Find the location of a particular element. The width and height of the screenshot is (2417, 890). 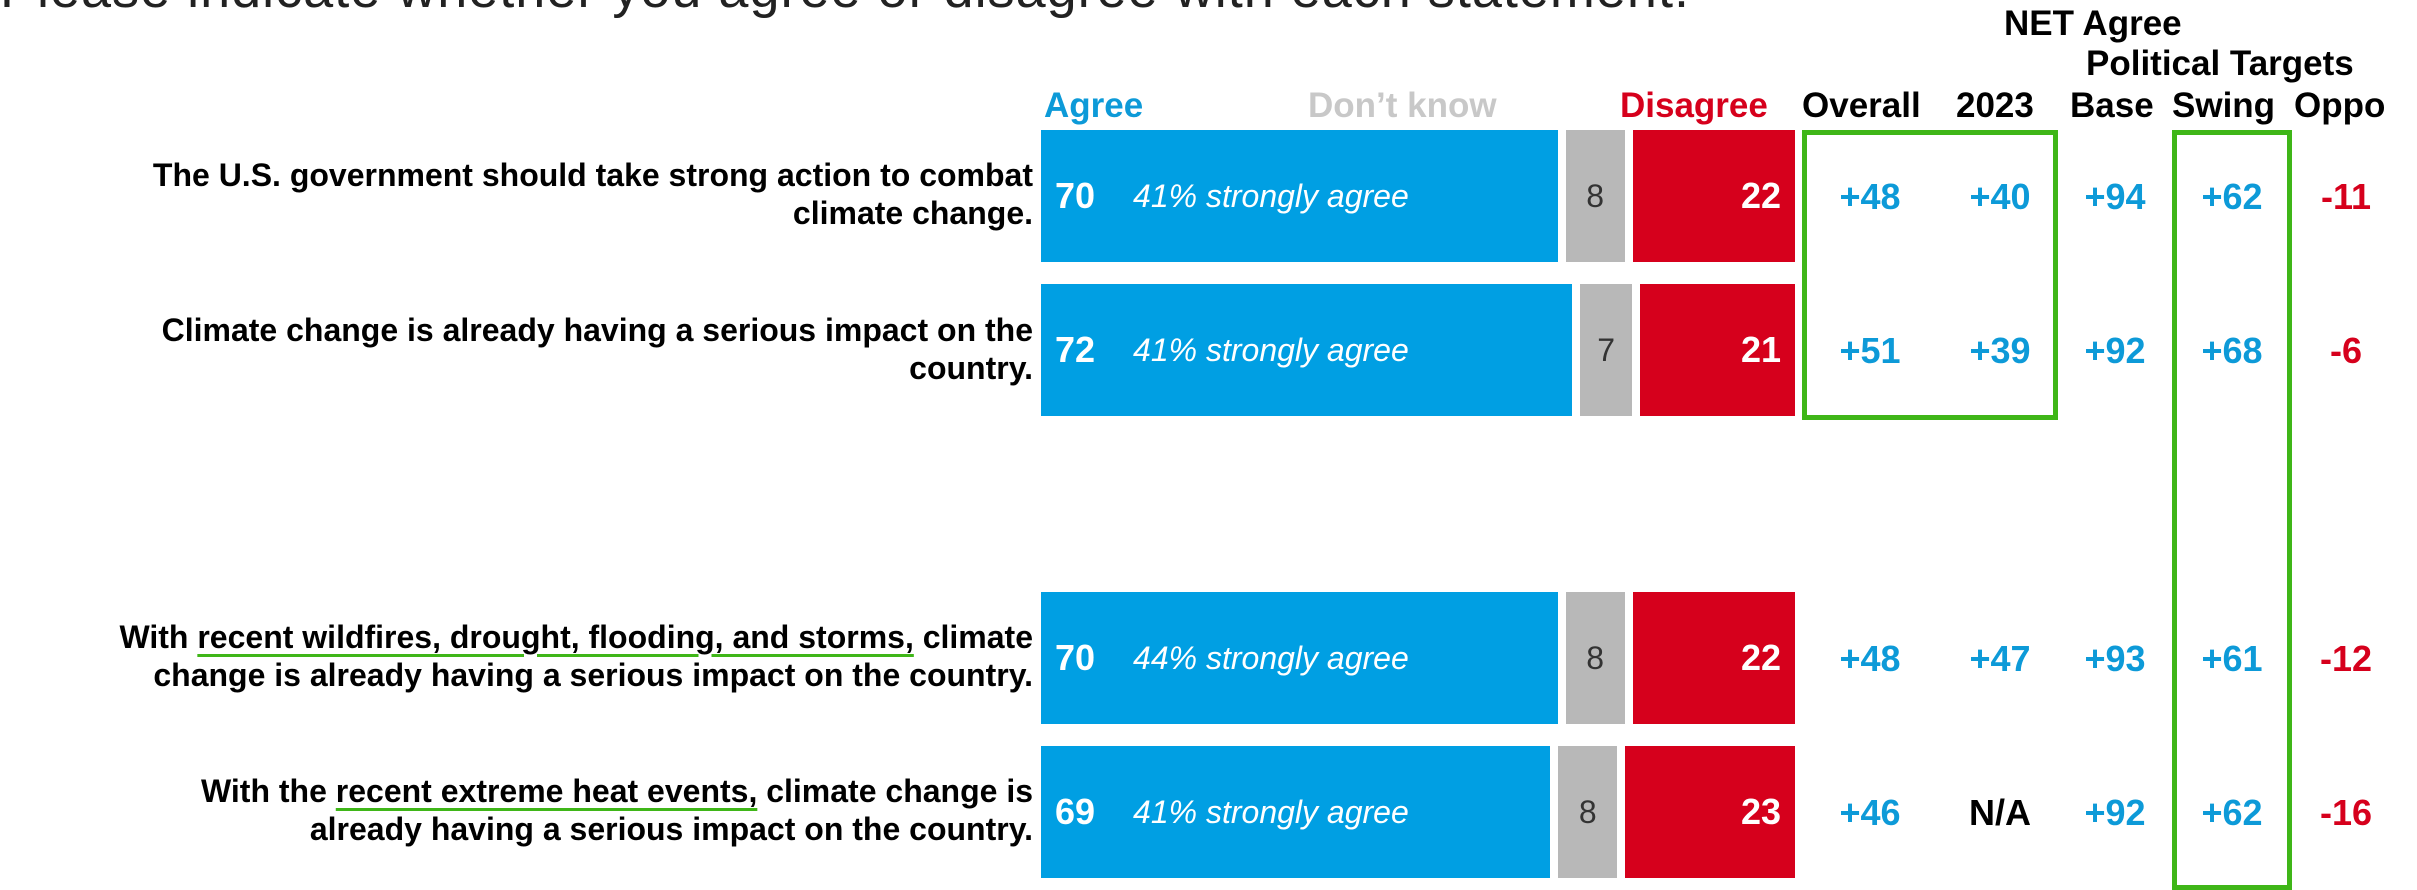

statement-line: country. is located at coordinates (971, 368).